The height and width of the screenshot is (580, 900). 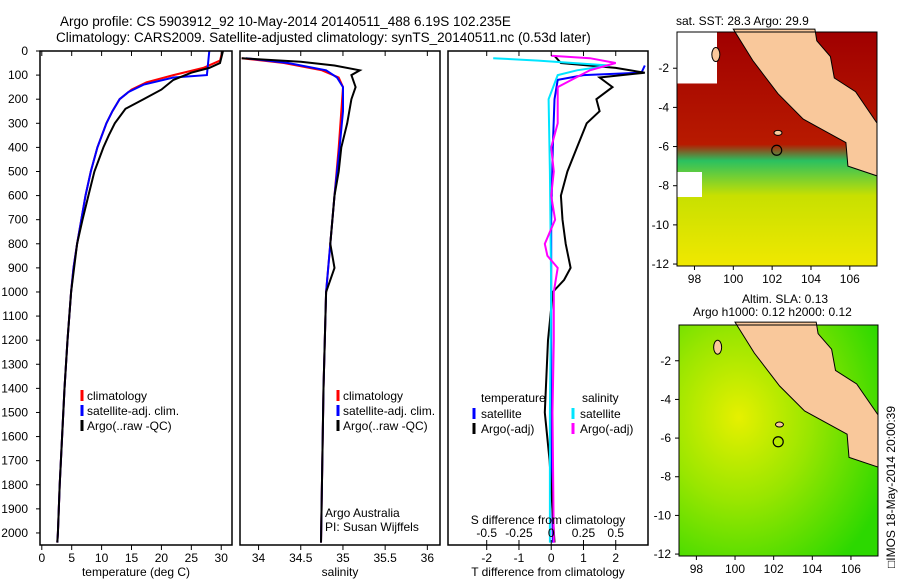 I want to click on s-tick-label: -0.25, so click(x=519, y=533).